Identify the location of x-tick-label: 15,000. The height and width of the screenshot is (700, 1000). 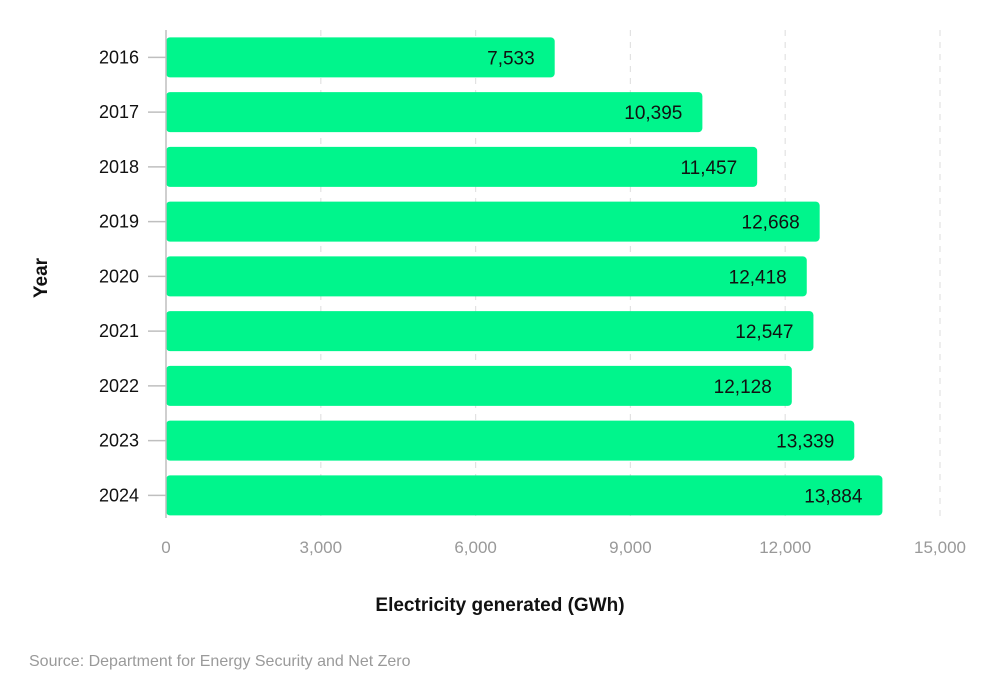
(940, 547).